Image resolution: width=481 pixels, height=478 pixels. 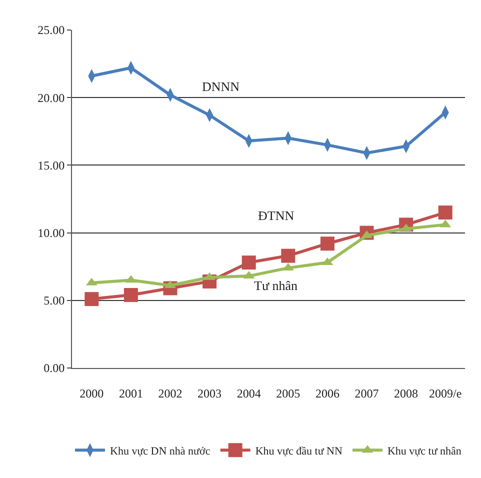 I want to click on annotation: DNNN, so click(x=221, y=86).